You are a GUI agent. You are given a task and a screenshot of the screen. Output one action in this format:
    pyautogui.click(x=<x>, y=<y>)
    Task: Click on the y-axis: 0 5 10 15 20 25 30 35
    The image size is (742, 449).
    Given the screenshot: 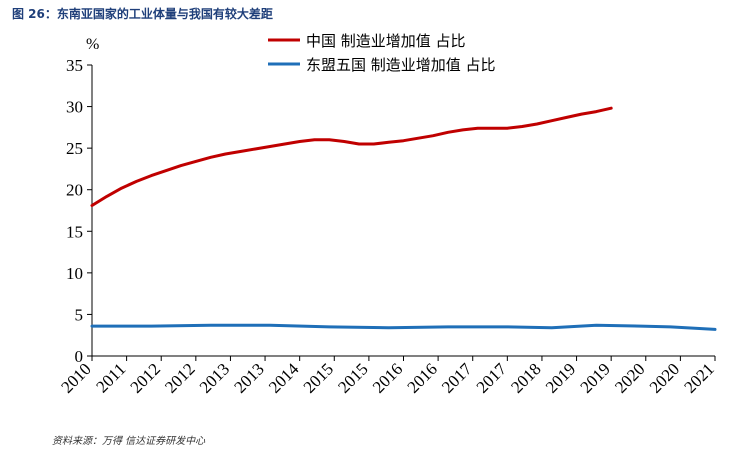 What is the action you would take?
    pyautogui.click(x=79, y=211)
    